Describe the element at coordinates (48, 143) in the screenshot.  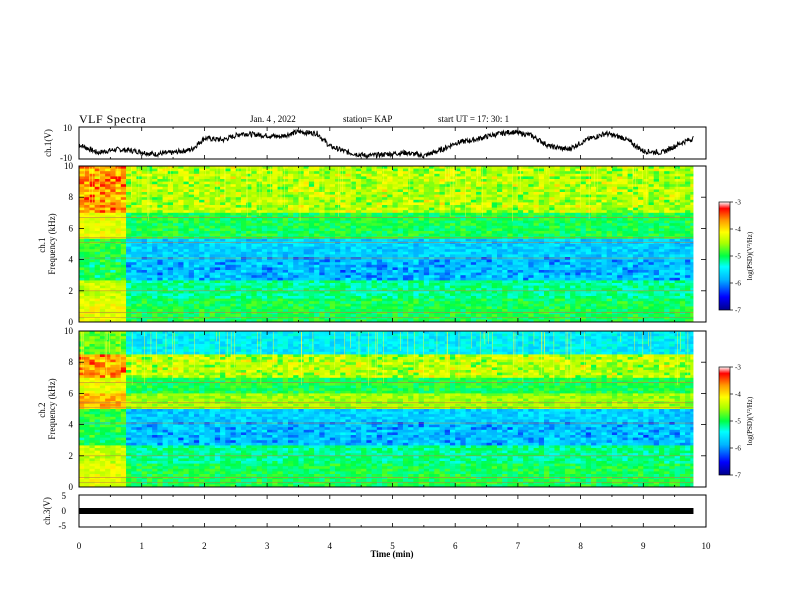
I see `ch1-waveform-ylabel: ch.1(V)` at that location.